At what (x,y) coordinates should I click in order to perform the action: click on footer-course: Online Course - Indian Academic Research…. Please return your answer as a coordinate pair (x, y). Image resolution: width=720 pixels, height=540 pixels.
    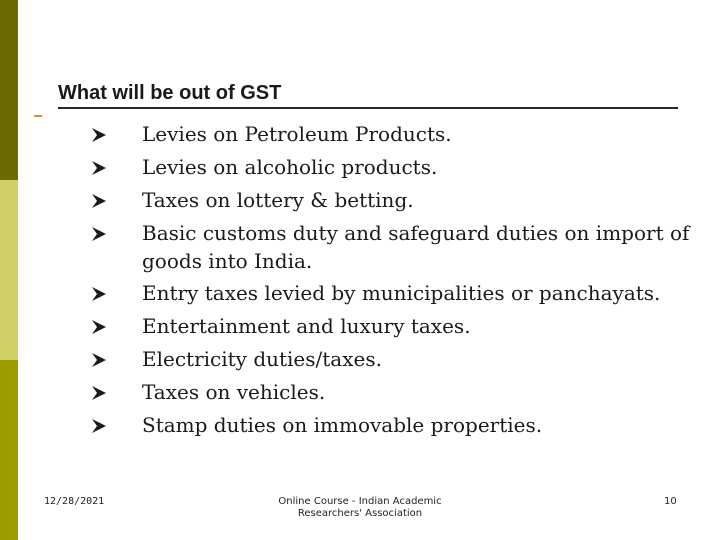
    Looking at the image, I should click on (360, 508).